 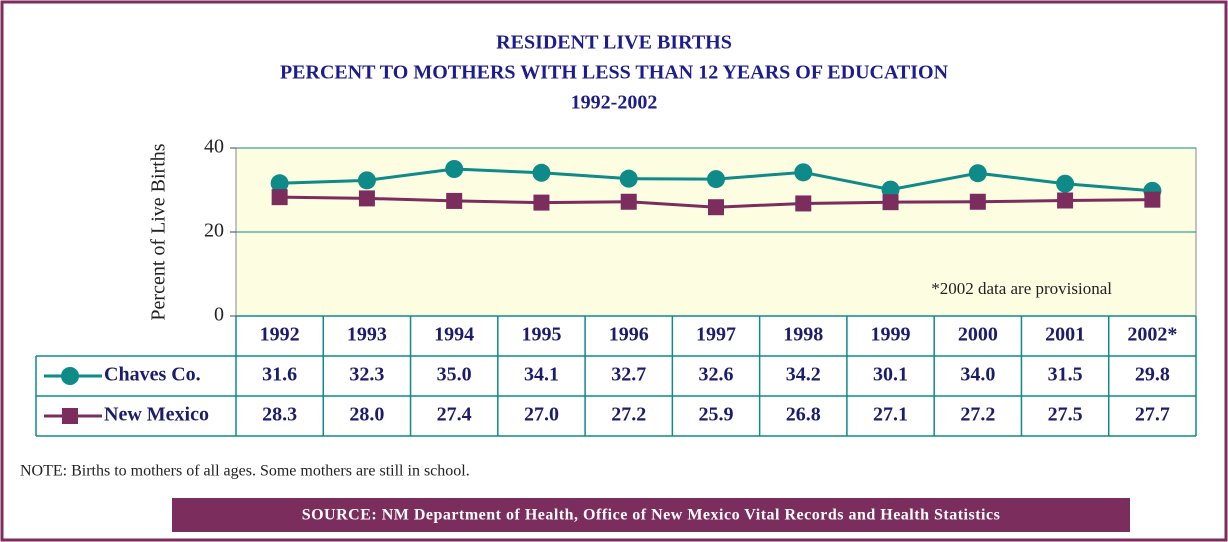 I want to click on source-bar, so click(x=651, y=515).